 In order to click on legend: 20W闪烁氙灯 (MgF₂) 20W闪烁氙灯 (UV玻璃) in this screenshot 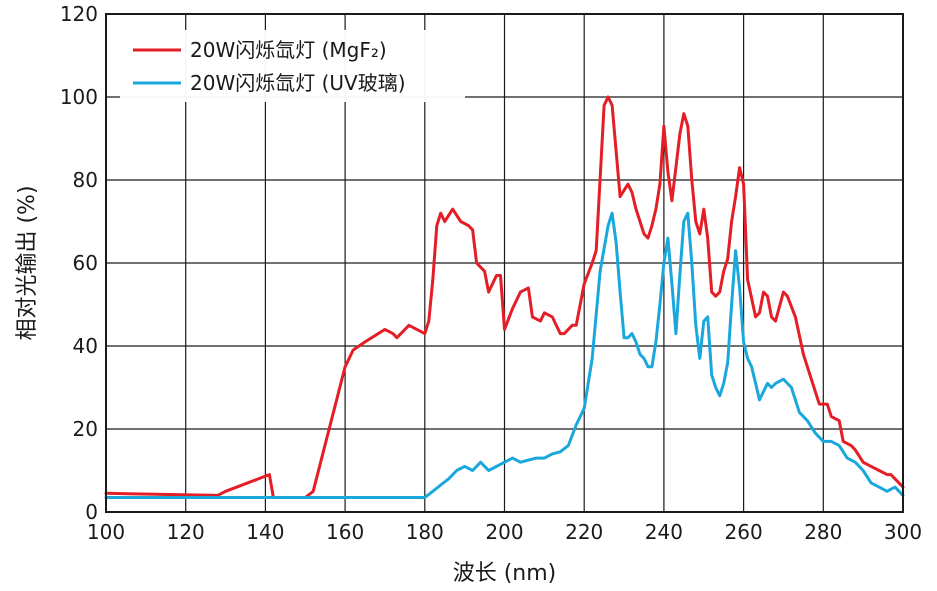, I will do `click(292, 66)`.